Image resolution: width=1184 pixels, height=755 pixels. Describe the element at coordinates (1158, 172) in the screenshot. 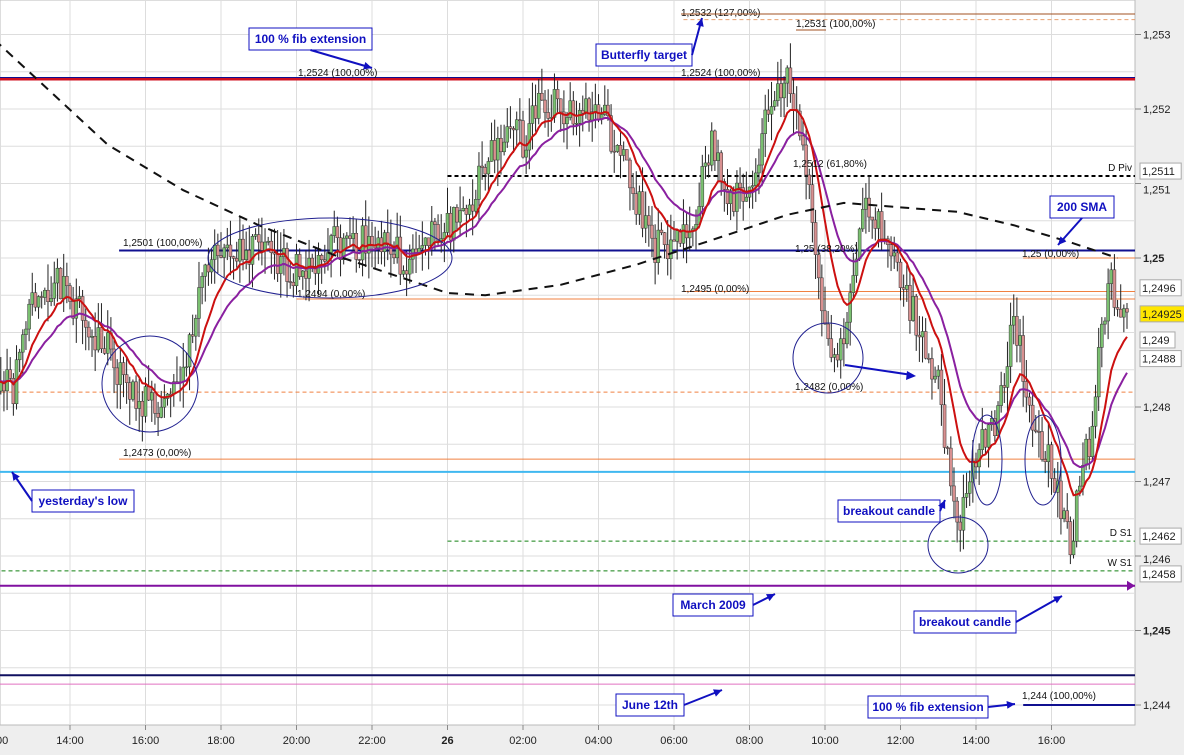

I see `price-box-text: 1,2511` at that location.